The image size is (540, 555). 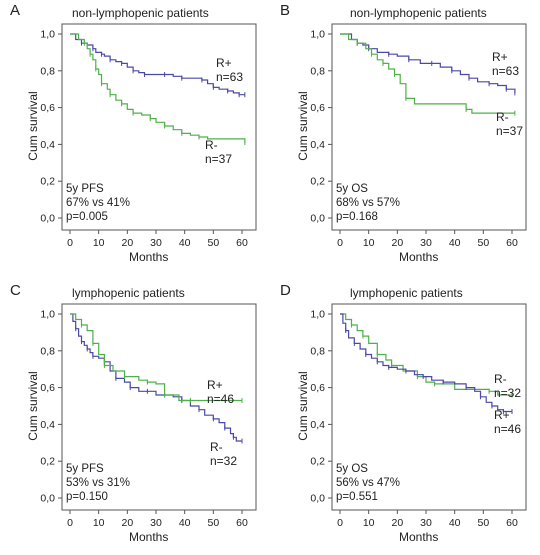 I want to click on panel-title: lymphopenic patients, so click(x=128, y=293).